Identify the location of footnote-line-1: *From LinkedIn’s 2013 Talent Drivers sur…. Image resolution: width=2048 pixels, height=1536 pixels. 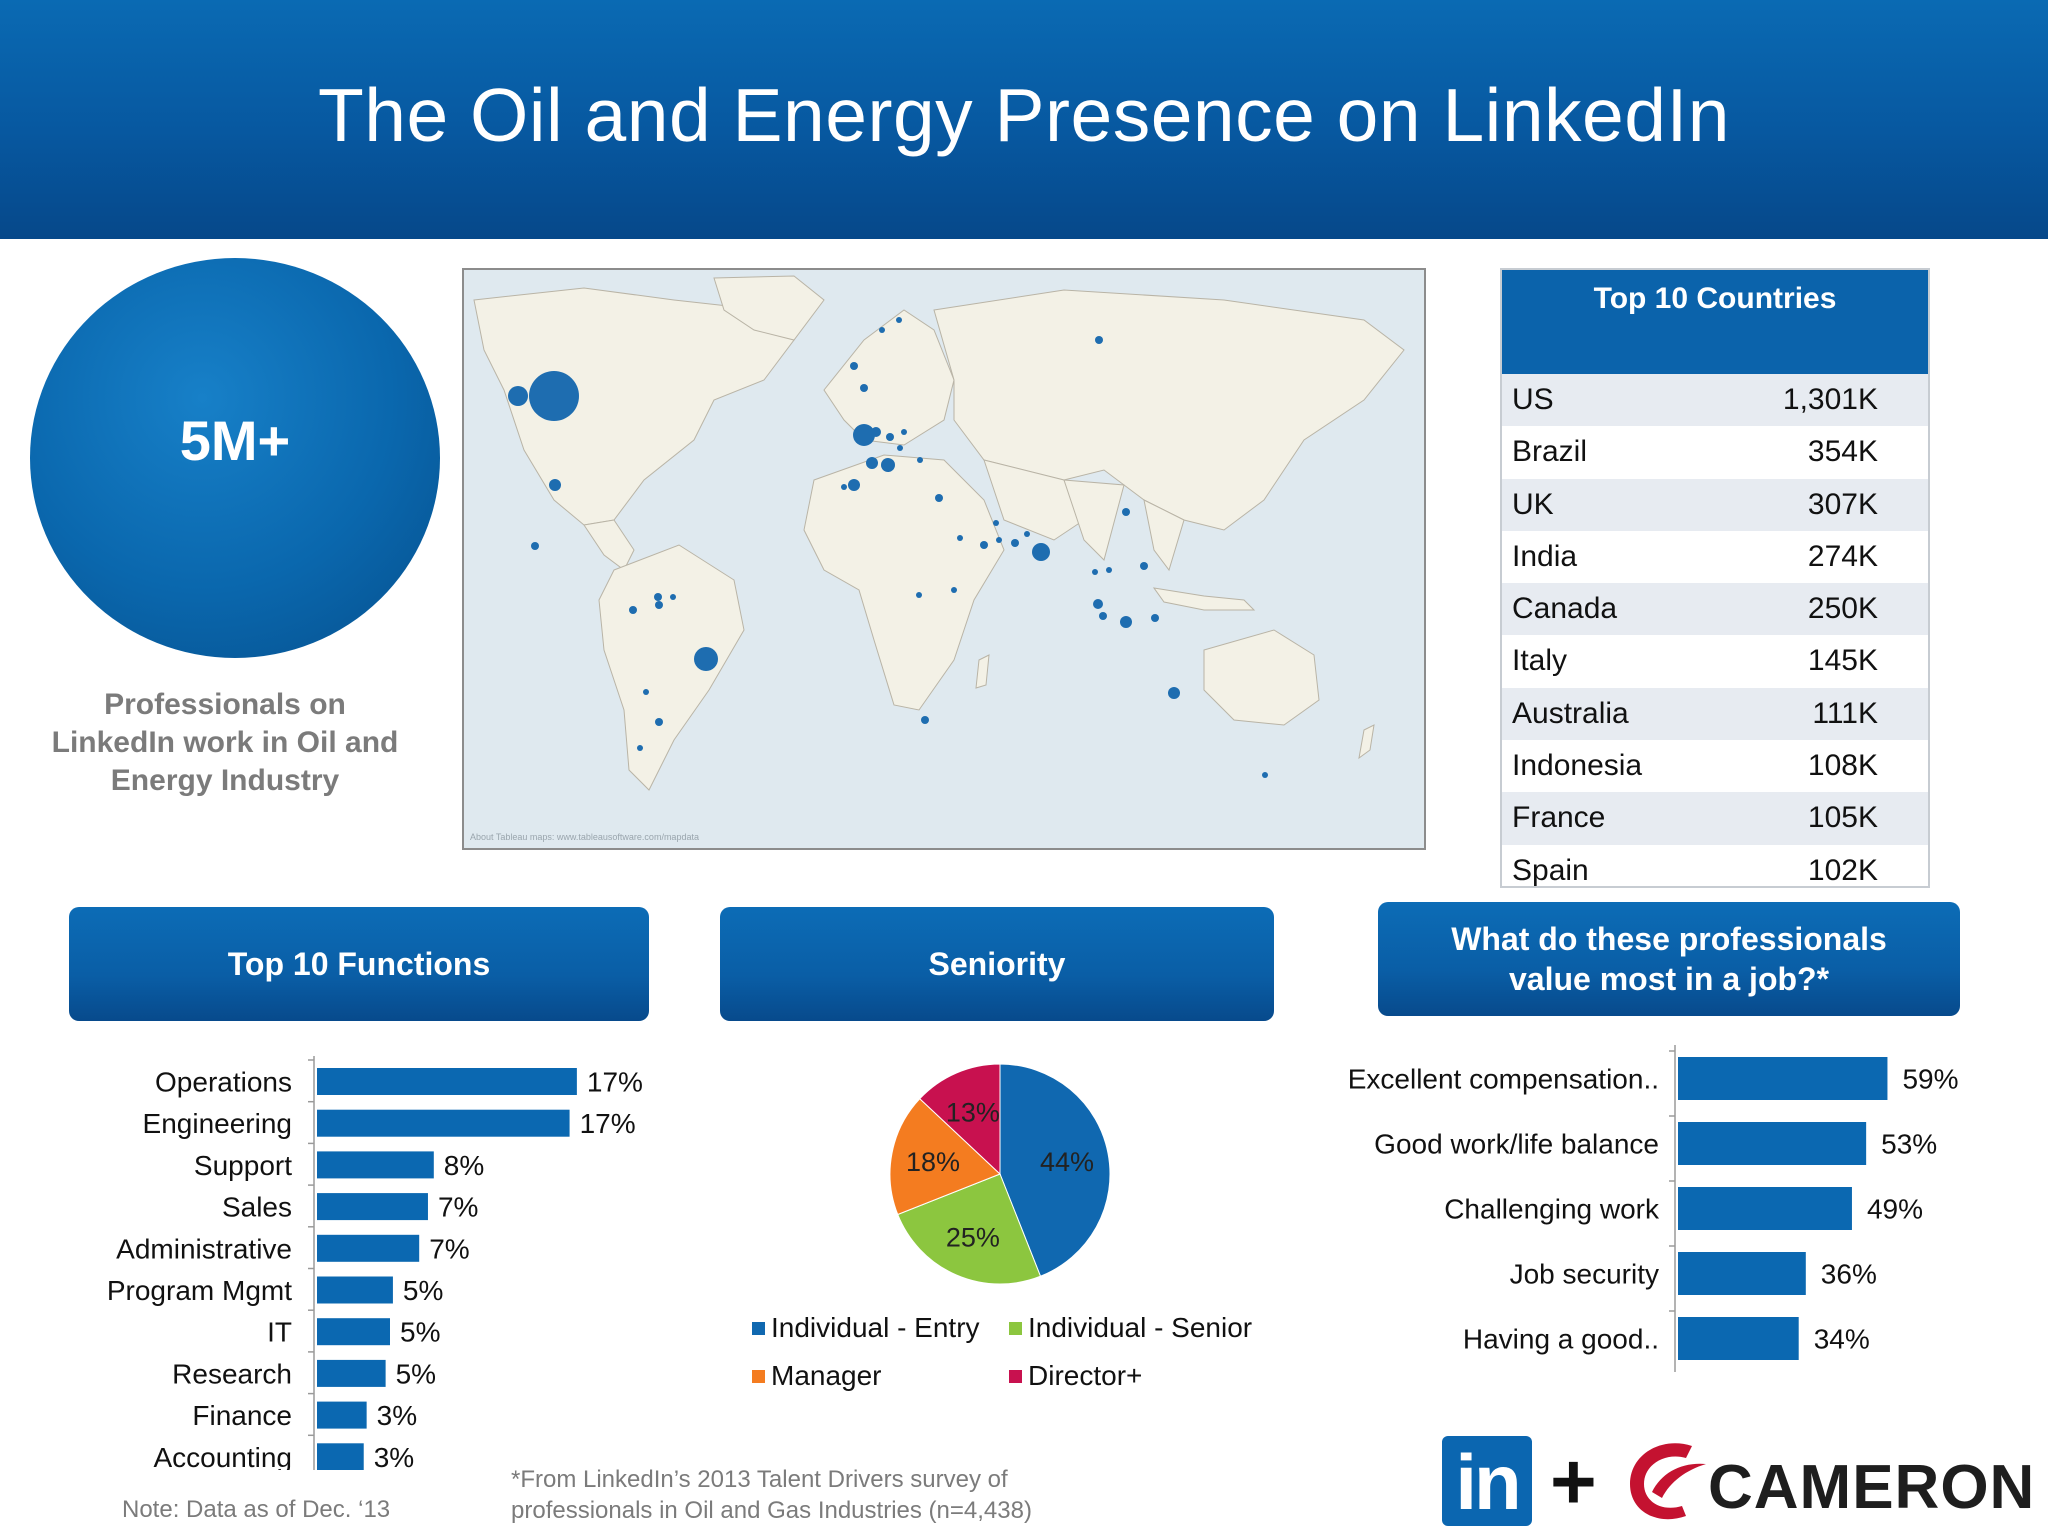
(759, 1479).